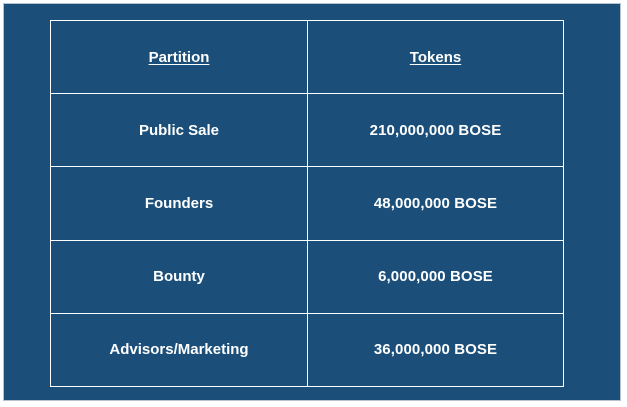  What do you see at coordinates (179, 57) in the screenshot?
I see `column-header-partition: Partition` at bounding box center [179, 57].